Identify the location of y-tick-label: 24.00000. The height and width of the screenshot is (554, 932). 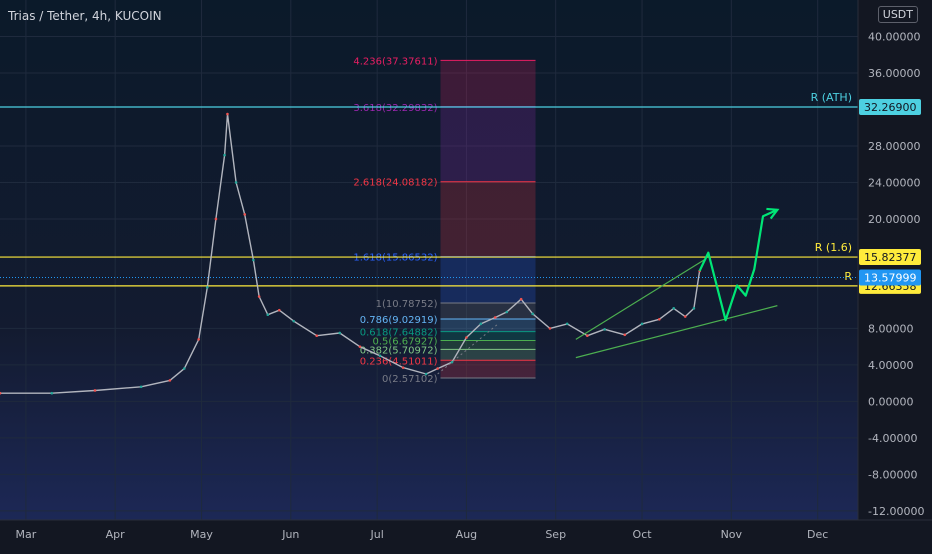
(894, 182).